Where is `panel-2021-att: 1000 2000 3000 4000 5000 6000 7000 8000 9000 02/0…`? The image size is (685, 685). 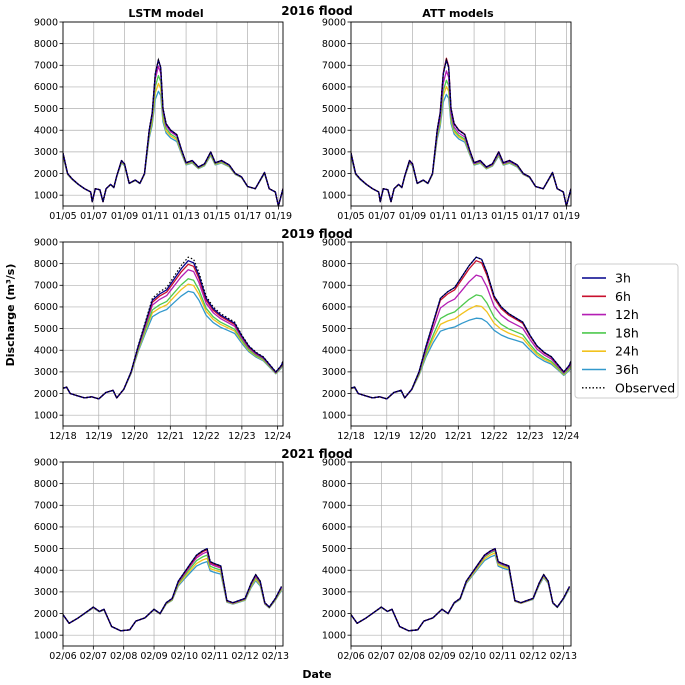 panel-2021-att: 1000 2000 3000 4000 5000 6000 7000 8000 9000 02/0… is located at coordinates (449, 559).